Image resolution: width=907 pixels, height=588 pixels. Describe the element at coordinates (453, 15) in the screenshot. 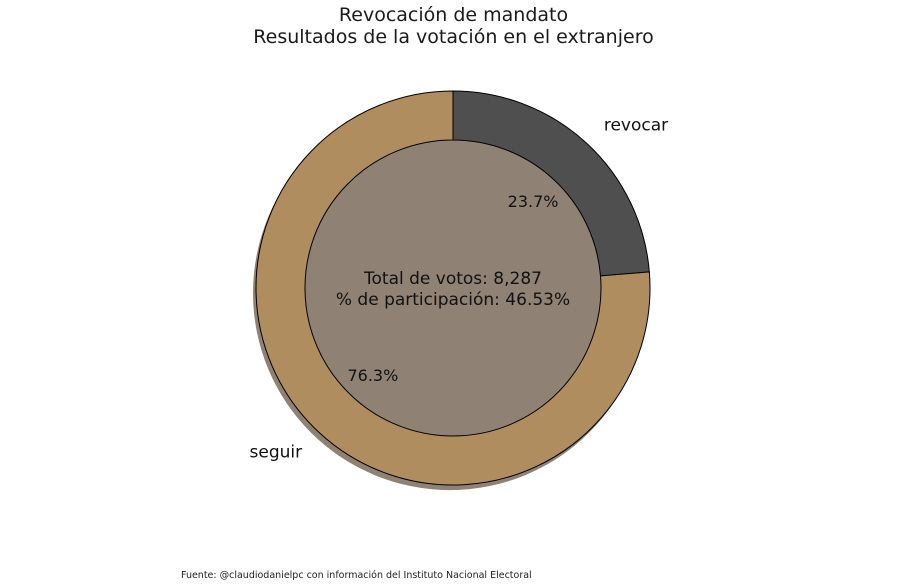

I see `chart-title: Revocación de mandato` at that location.